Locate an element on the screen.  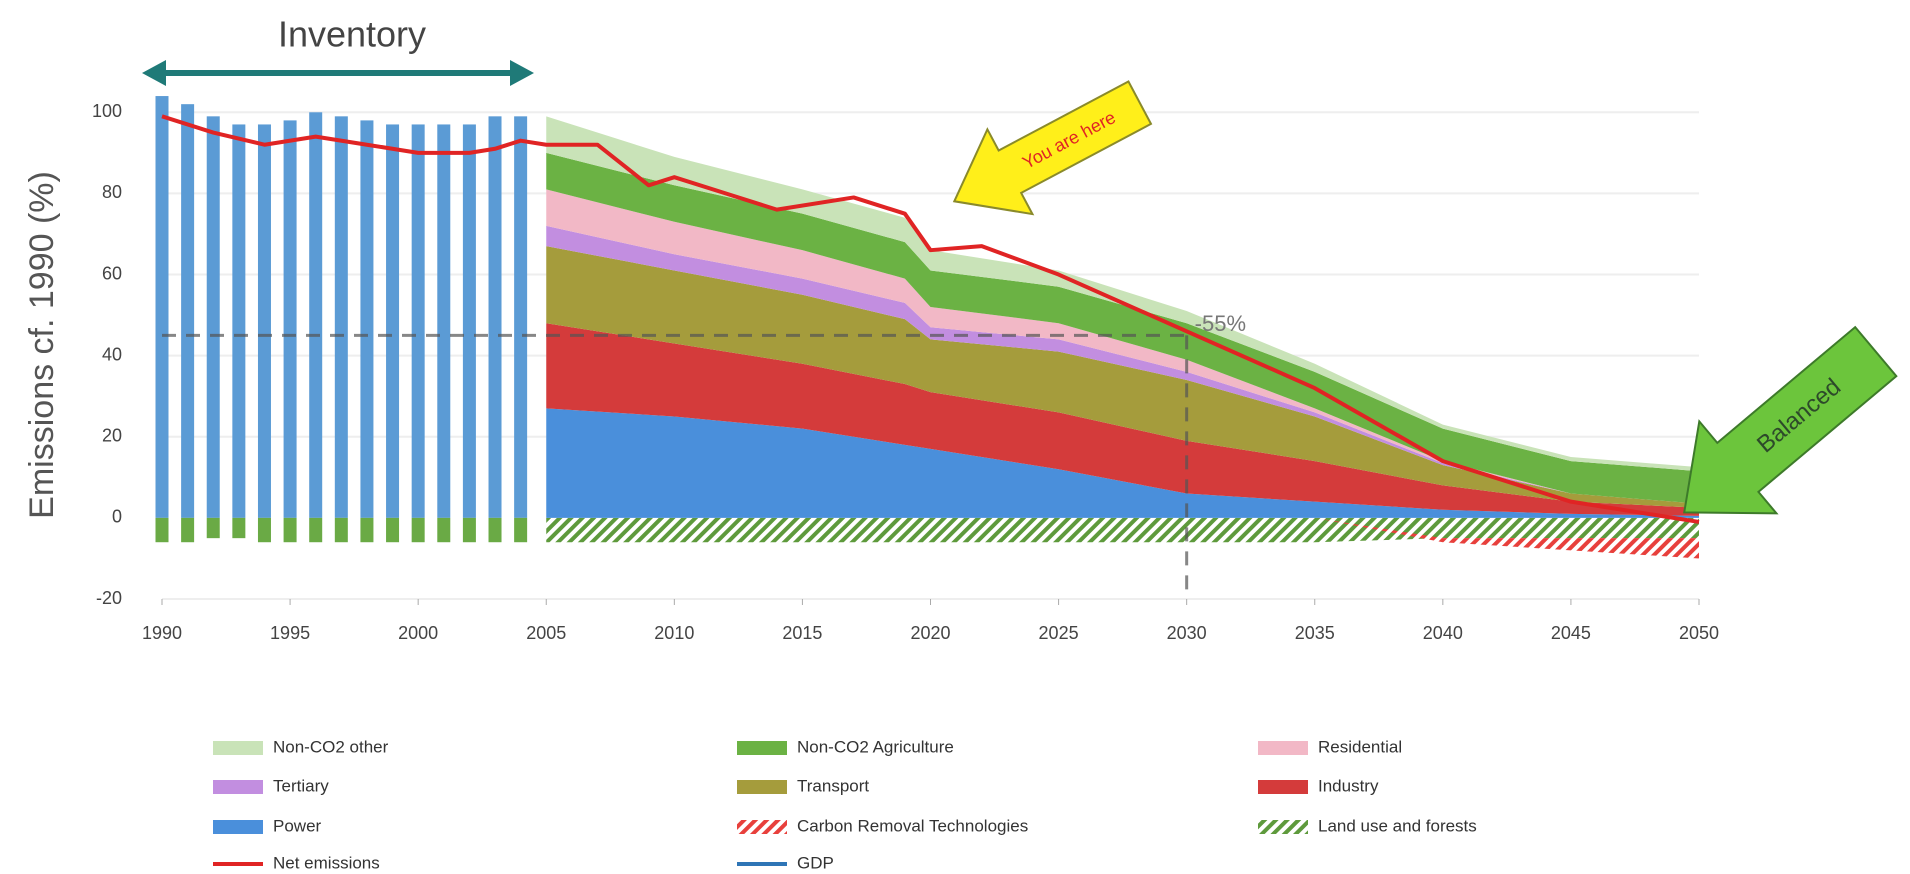
legend-label: Non-CO2 Agriculture is located at coordinates (875, 746).